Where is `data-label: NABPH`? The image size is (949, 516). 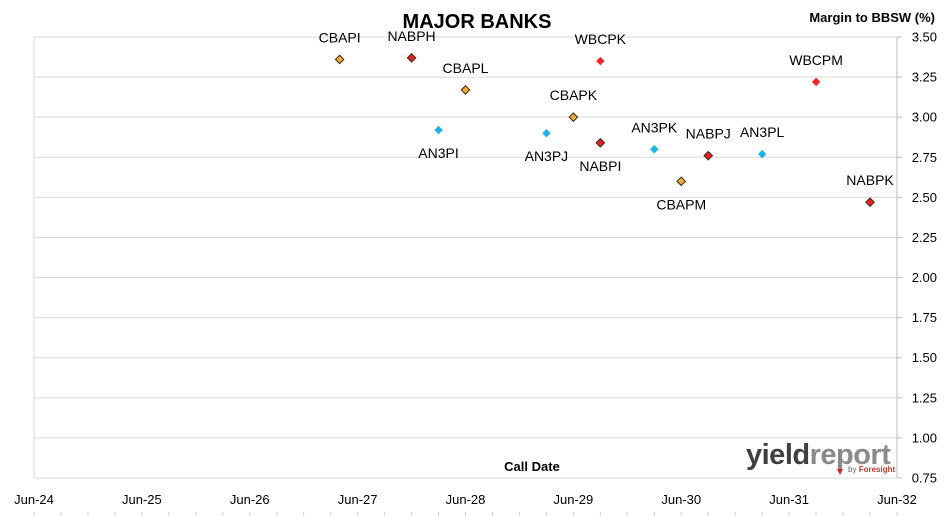
data-label: NABPH is located at coordinates (411, 36).